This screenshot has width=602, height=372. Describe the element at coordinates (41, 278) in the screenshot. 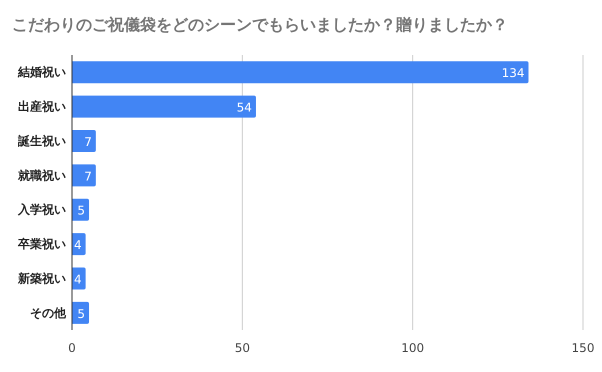

I see `y-tick-label: 新築祝い` at that location.